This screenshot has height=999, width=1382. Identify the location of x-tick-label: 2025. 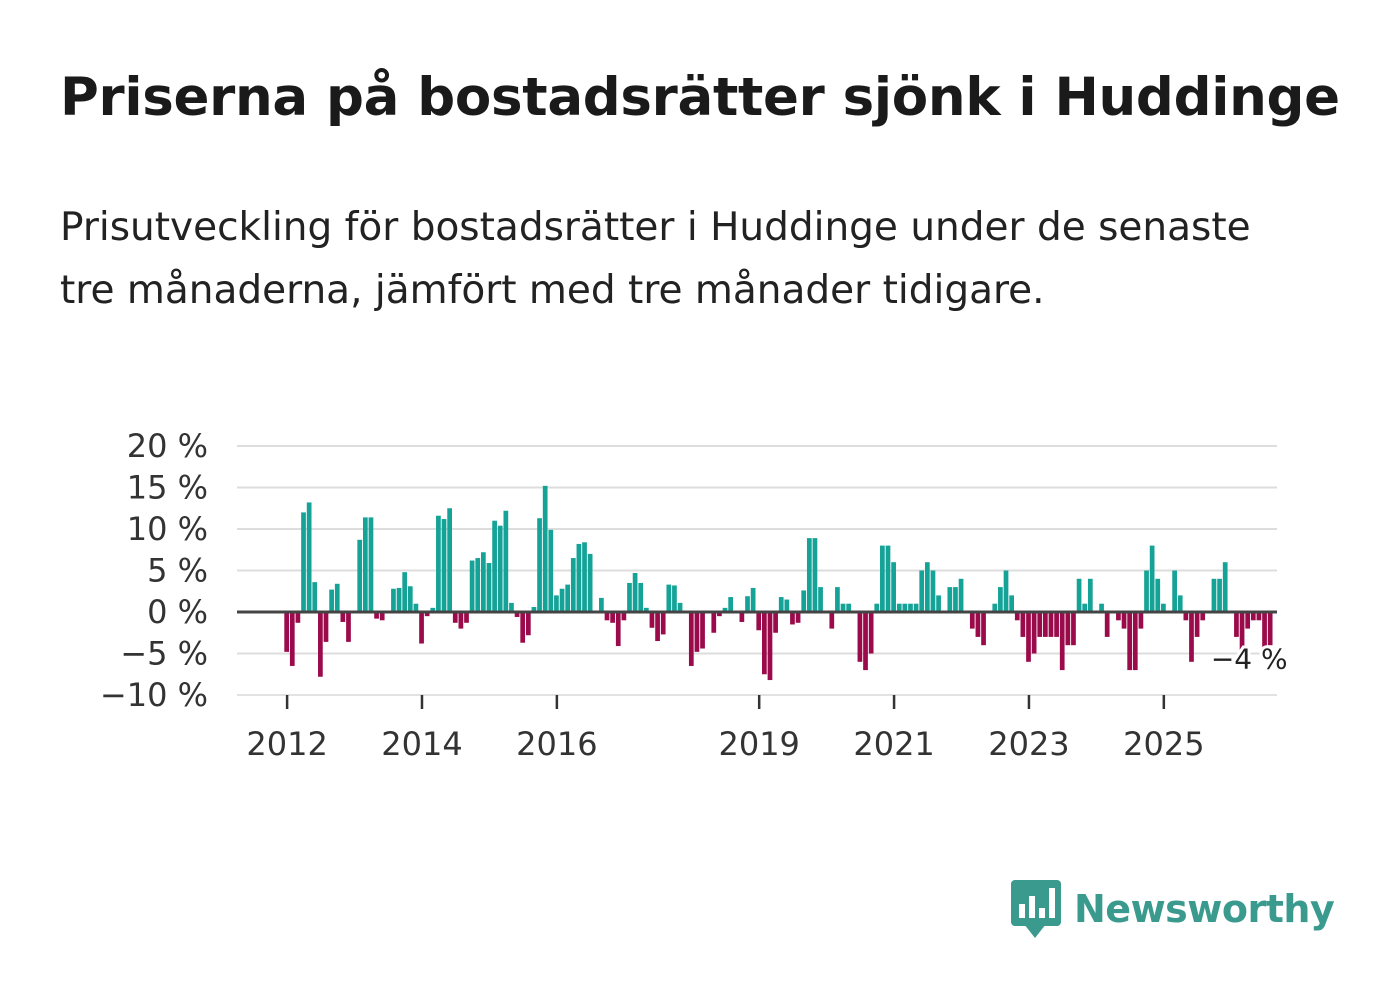
(1163, 744).